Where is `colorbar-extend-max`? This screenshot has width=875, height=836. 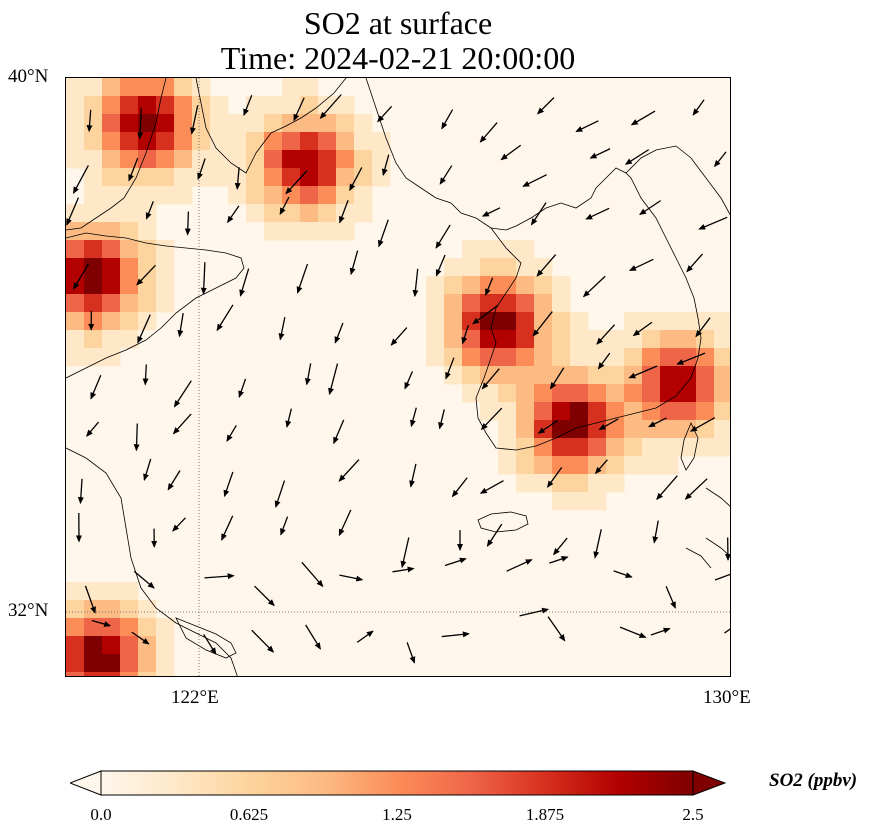 colorbar-extend-max is located at coordinates (709, 783).